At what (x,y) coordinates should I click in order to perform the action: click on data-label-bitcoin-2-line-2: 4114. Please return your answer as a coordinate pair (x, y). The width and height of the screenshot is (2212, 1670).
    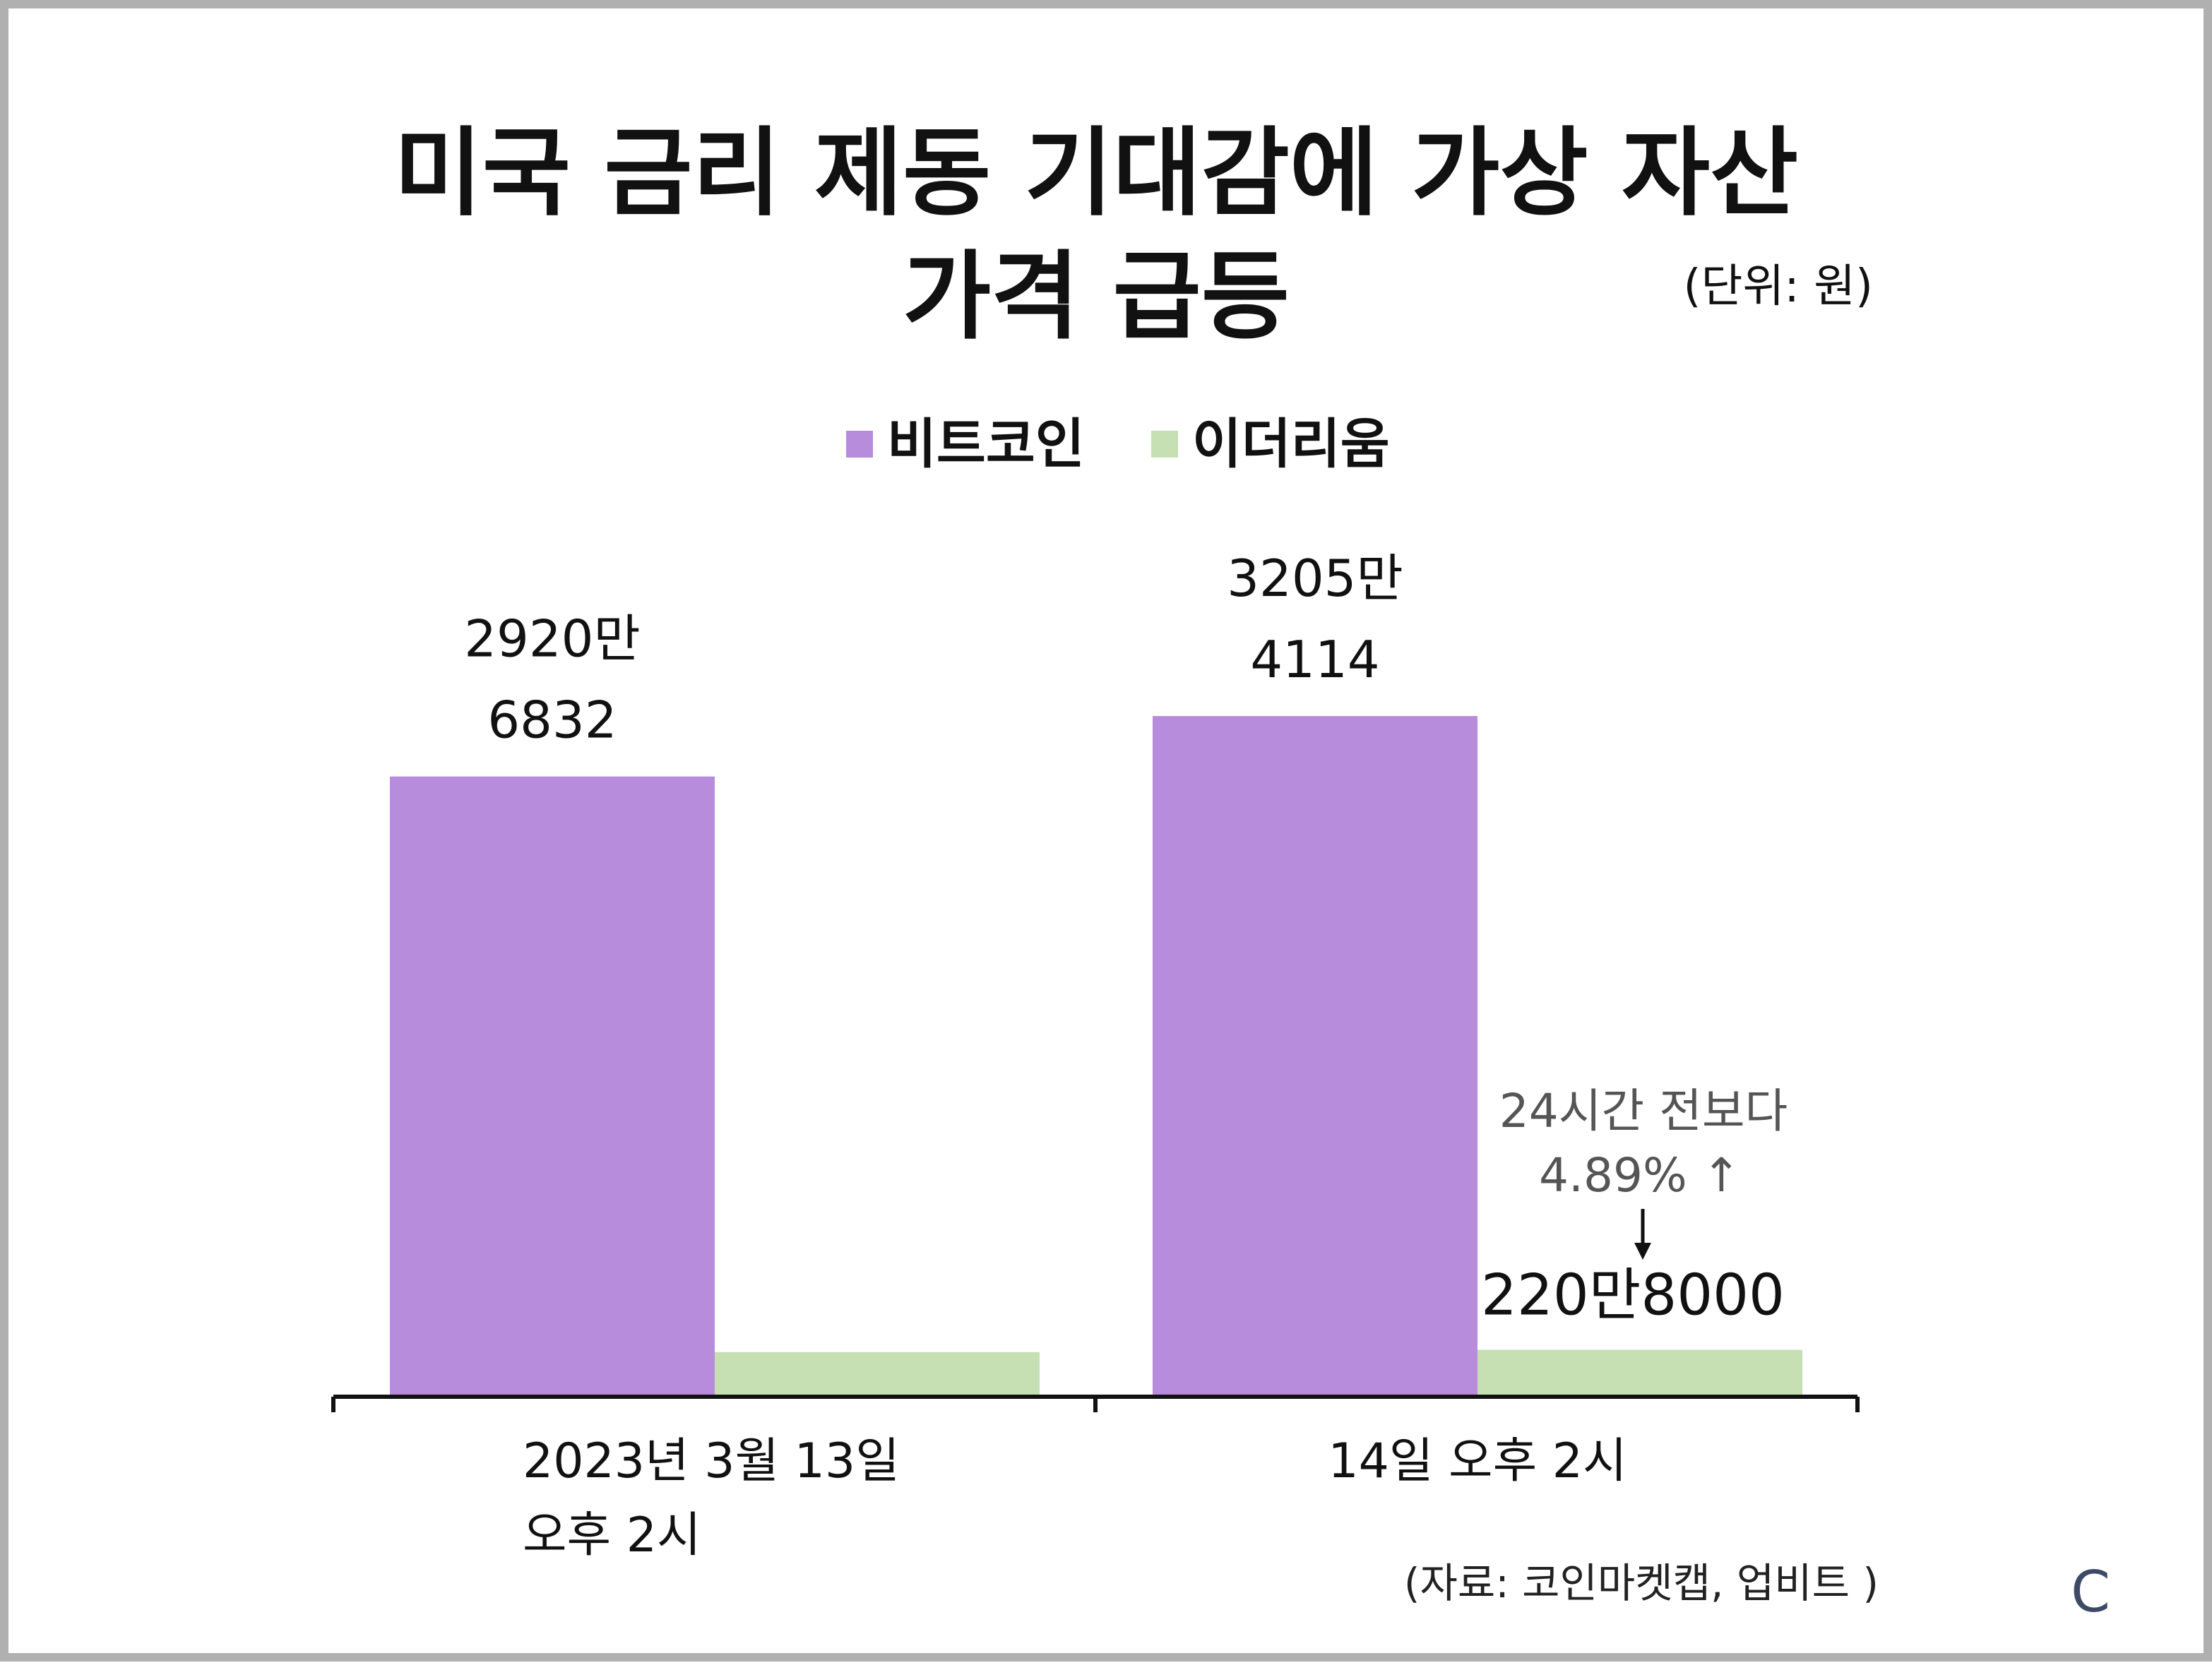
    Looking at the image, I should click on (1314, 659).